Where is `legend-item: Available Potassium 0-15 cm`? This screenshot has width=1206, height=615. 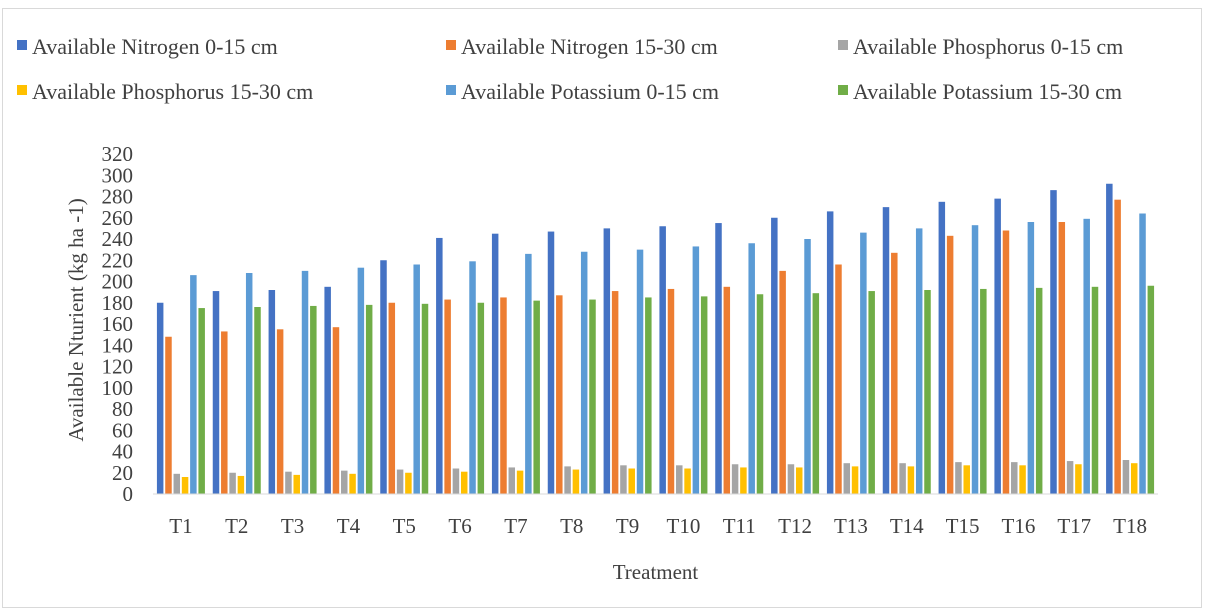
legend-item: Available Potassium 0-15 cm is located at coordinates (582, 91).